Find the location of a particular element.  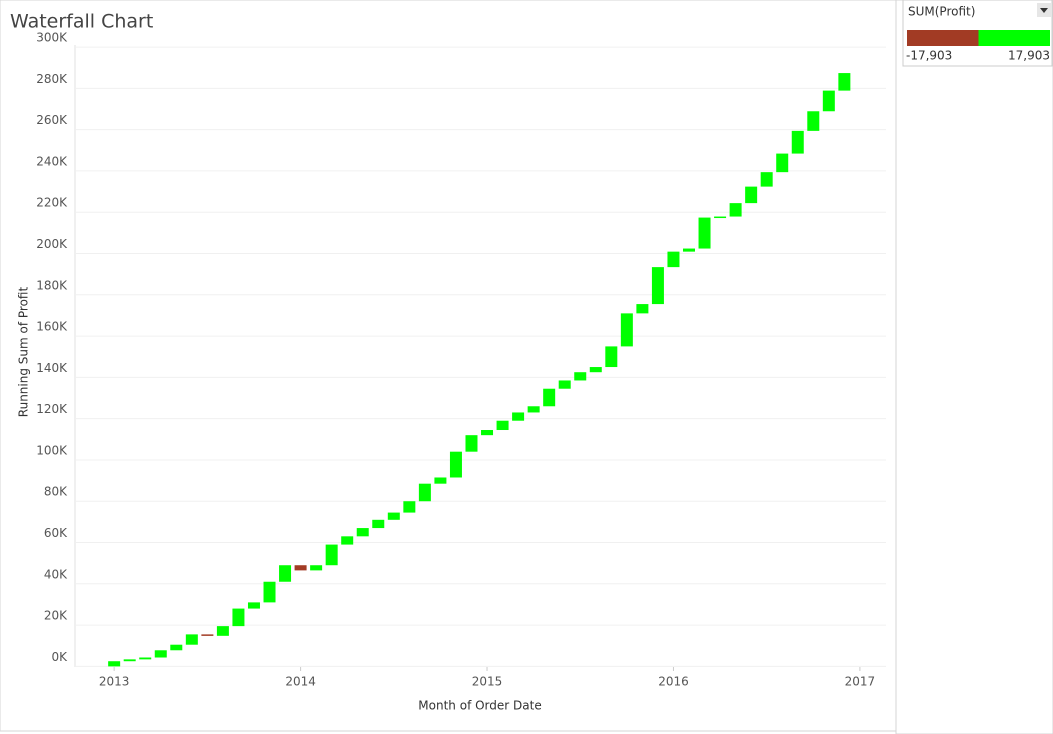

y-tick-label: 0K is located at coordinates (59, 657).